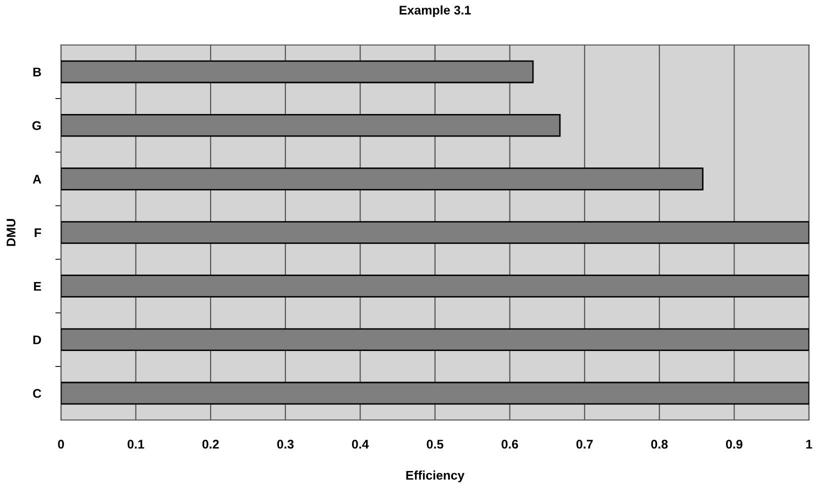 The height and width of the screenshot is (486, 822). Describe the element at coordinates (36, 125) in the screenshot. I see `y-tick-label: G` at that location.